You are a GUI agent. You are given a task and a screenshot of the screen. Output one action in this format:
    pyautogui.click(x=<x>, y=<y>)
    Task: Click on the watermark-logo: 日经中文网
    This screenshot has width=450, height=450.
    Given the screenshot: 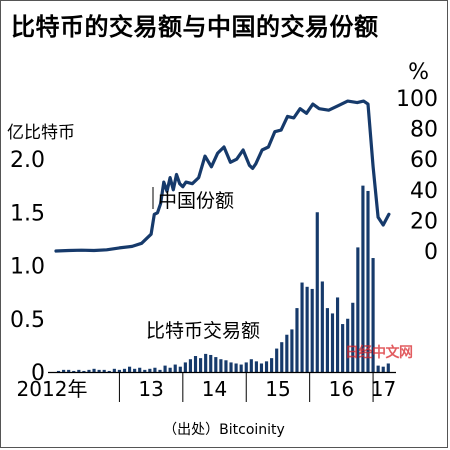 What is the action you would take?
    pyautogui.click(x=379, y=353)
    